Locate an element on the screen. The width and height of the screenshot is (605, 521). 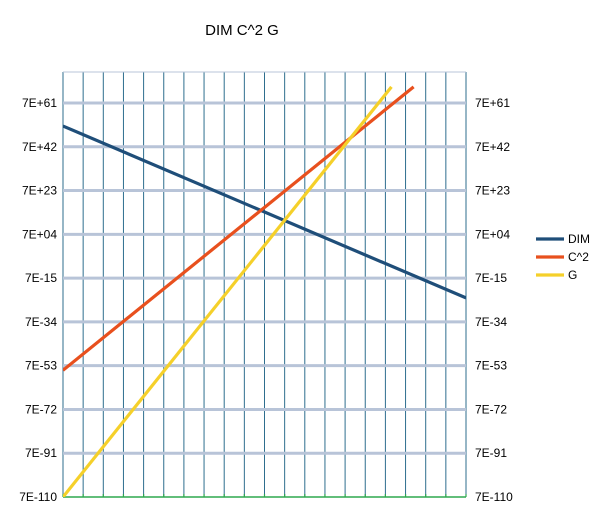
y-tick-label-left: 7E+23 is located at coordinates (39, 191).